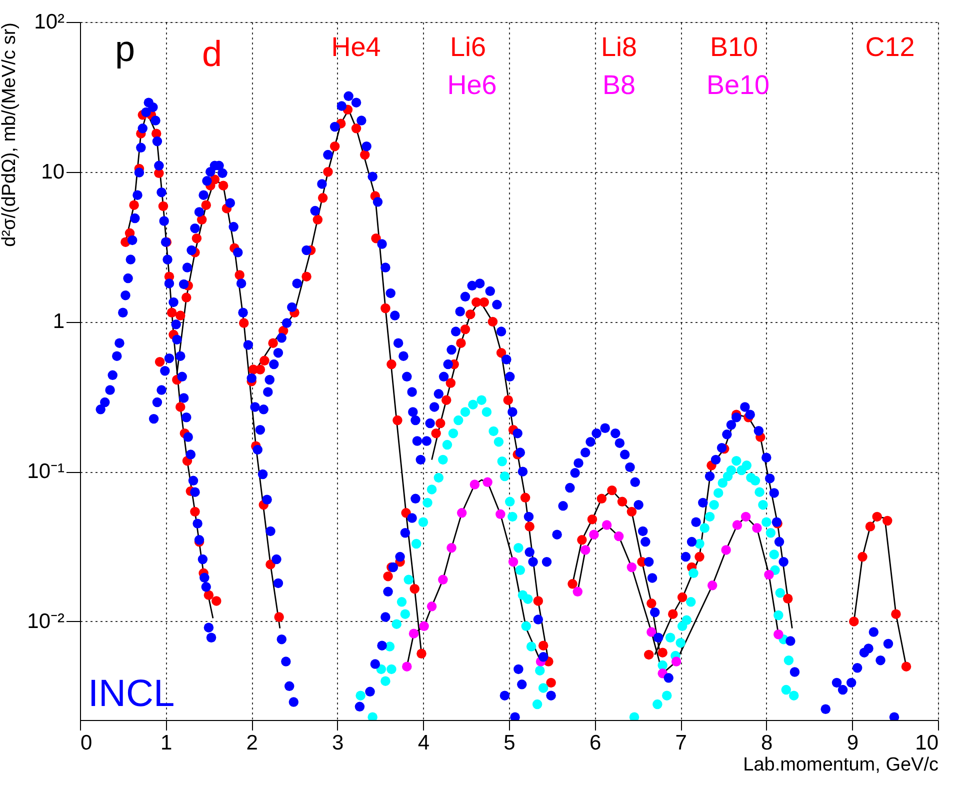  What do you see at coordinates (840, 765) in the screenshot?
I see `x-axis-title: Lab.momentum, GeV/c` at bounding box center [840, 765].